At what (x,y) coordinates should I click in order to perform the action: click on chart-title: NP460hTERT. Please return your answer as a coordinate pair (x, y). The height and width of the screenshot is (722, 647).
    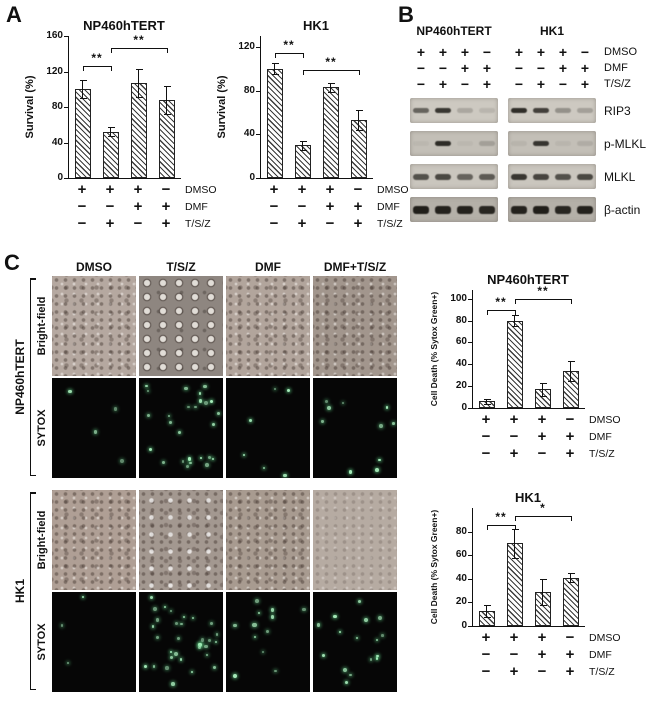
    Looking at the image, I should click on (124, 25).